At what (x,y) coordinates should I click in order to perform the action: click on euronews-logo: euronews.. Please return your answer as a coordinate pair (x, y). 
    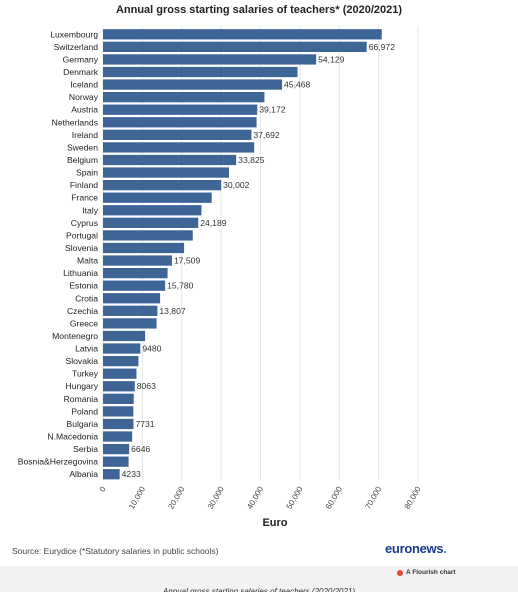
    Looking at the image, I should click on (416, 548).